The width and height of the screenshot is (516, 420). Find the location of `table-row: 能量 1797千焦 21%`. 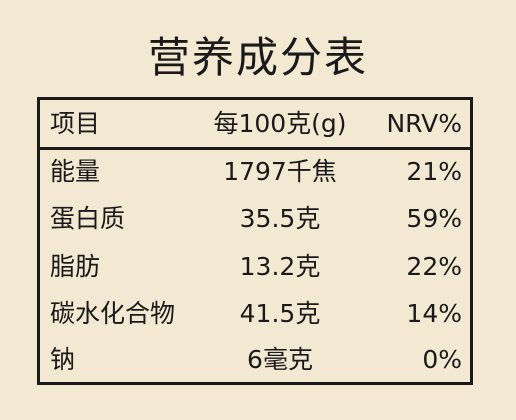

table-row: 能量 1797千焦 21% is located at coordinates (255, 172).